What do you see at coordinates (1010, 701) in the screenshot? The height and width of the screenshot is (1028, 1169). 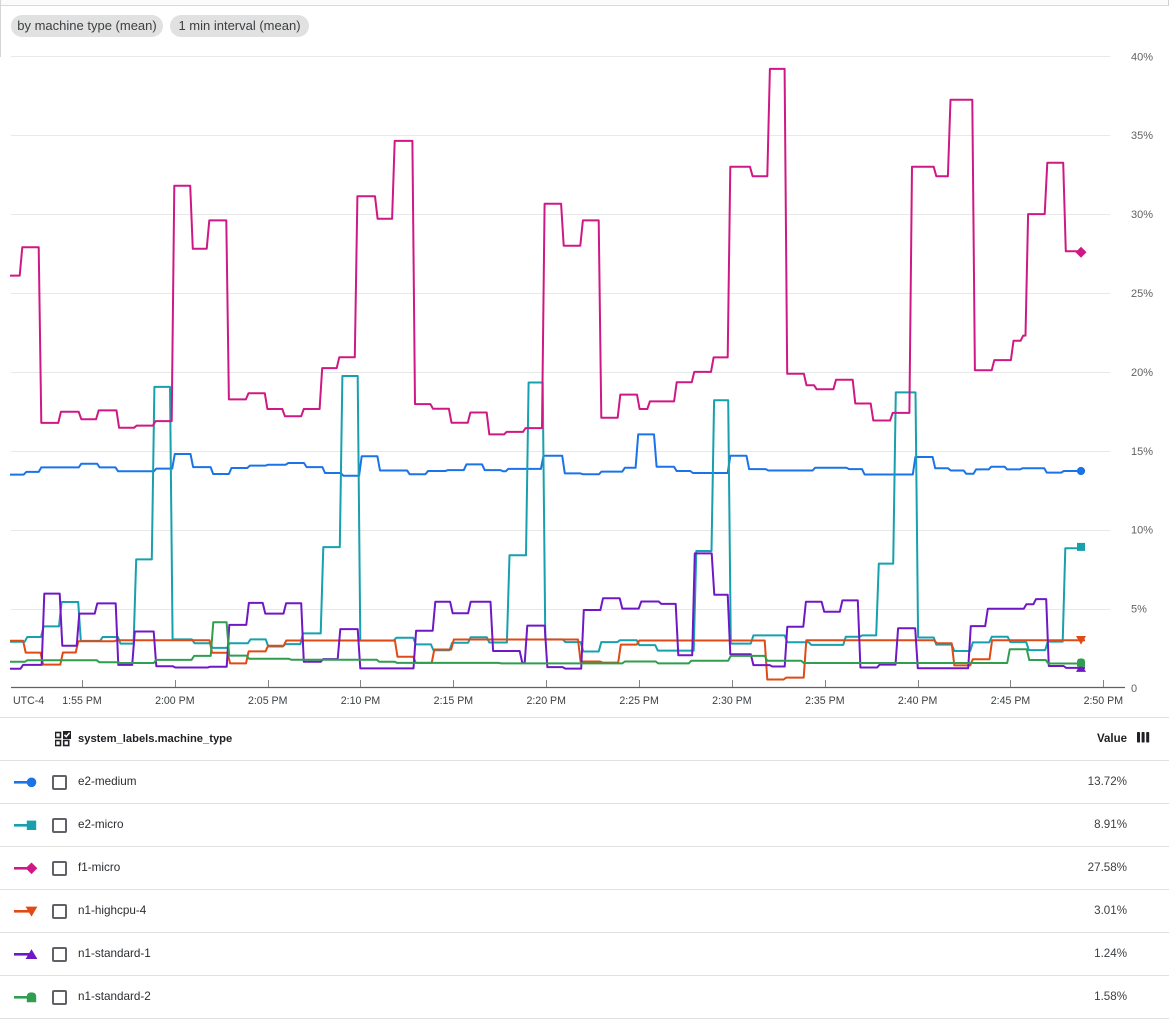 I see `svg-text: 2:45 PM` at bounding box center [1010, 701].